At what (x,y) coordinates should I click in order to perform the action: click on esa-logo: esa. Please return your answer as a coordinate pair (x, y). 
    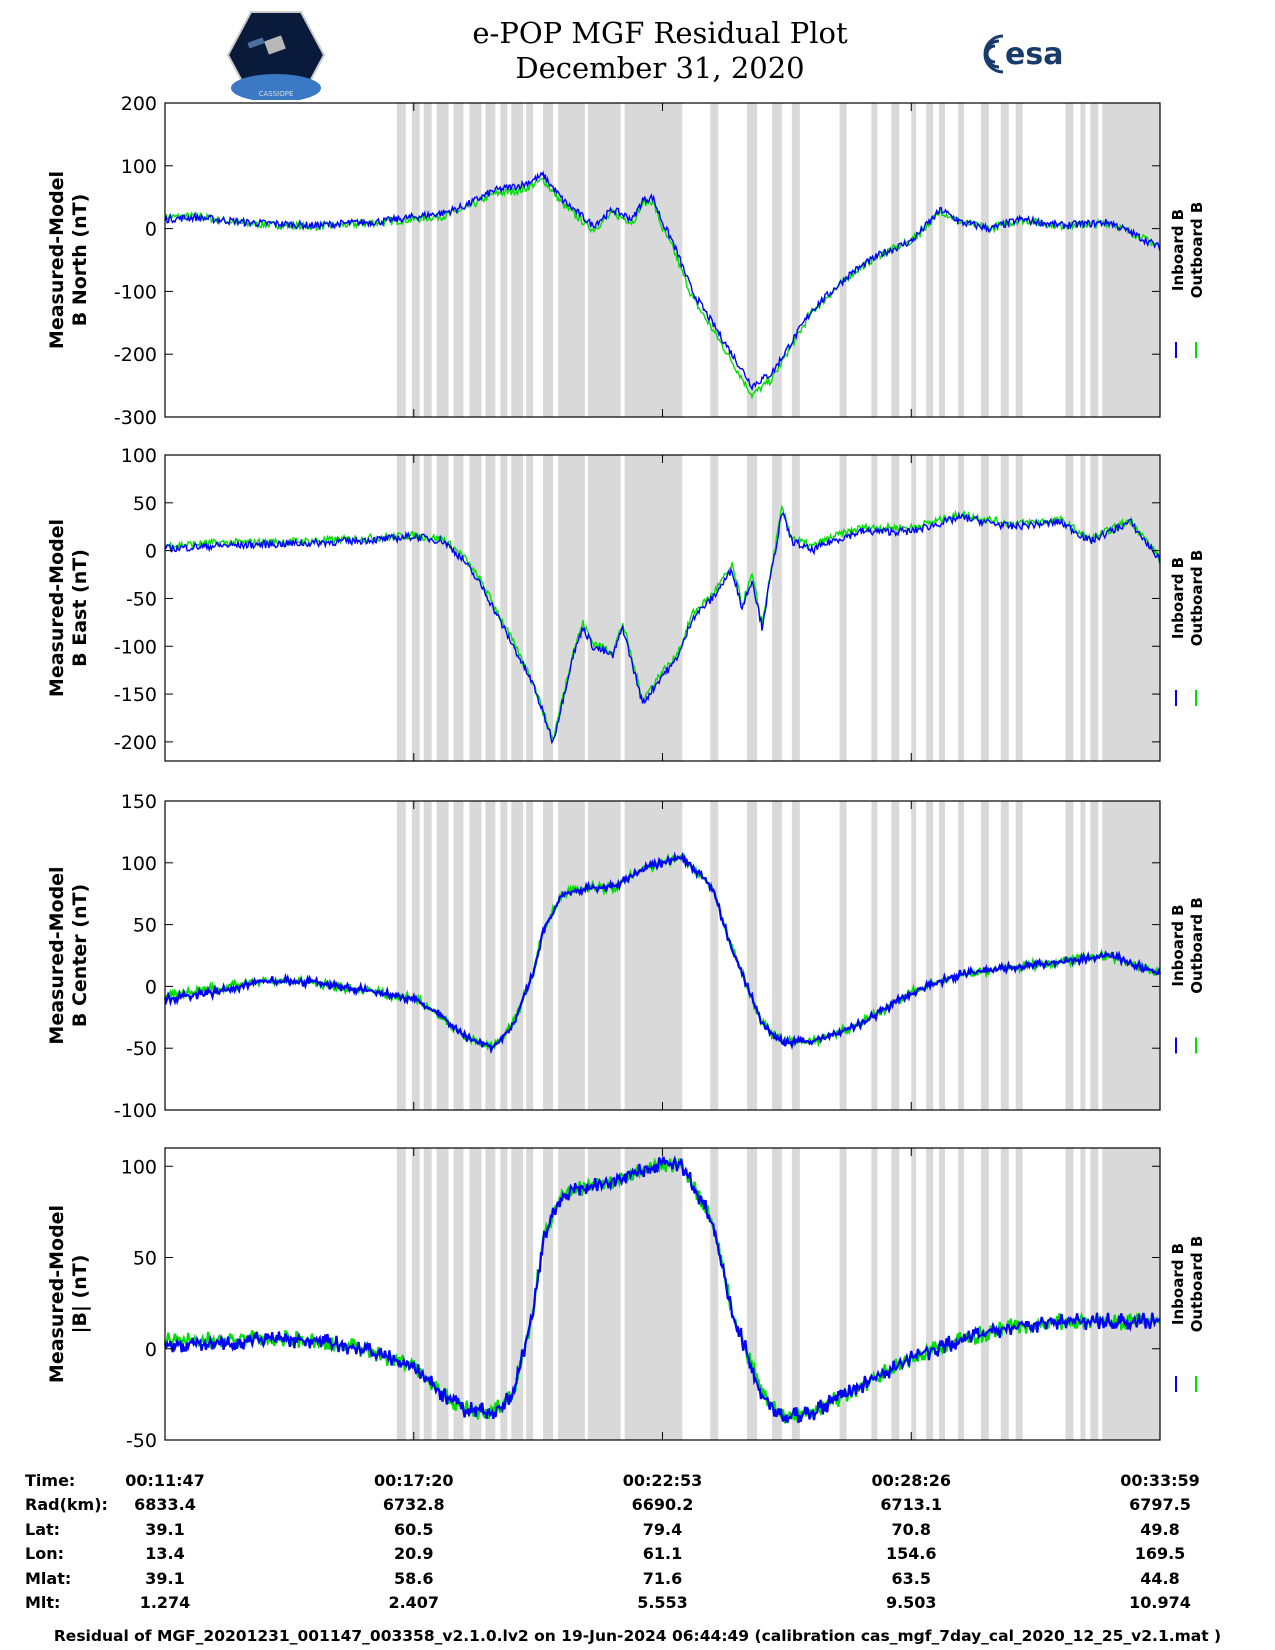
    Looking at the image, I should click on (1023, 54).